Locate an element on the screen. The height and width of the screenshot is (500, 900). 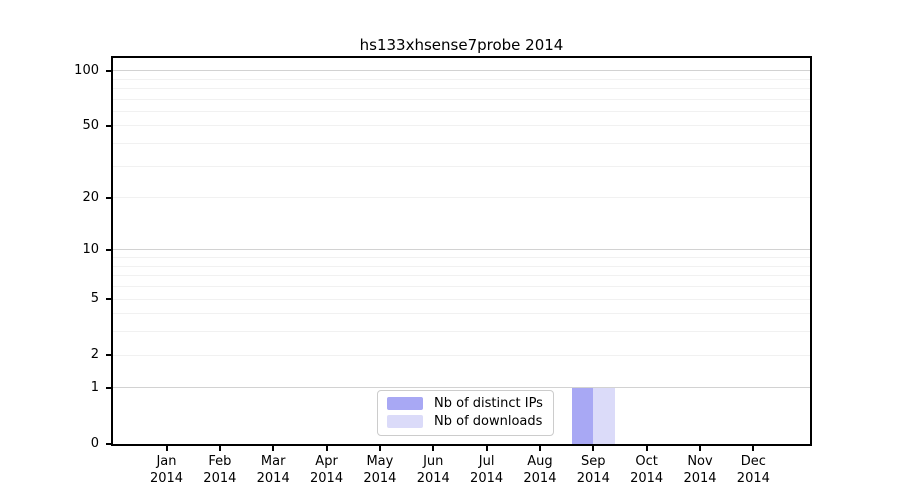
x-tick-label: Jan 2014 is located at coordinates (166, 470).